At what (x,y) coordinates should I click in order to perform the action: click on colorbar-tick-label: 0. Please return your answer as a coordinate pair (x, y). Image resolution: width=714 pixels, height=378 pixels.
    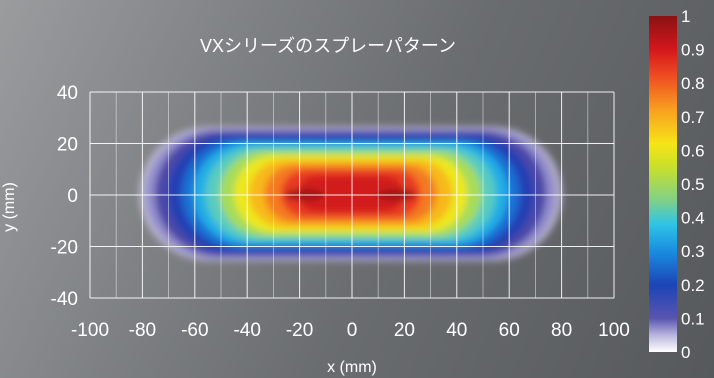
    Looking at the image, I should click on (685, 352).